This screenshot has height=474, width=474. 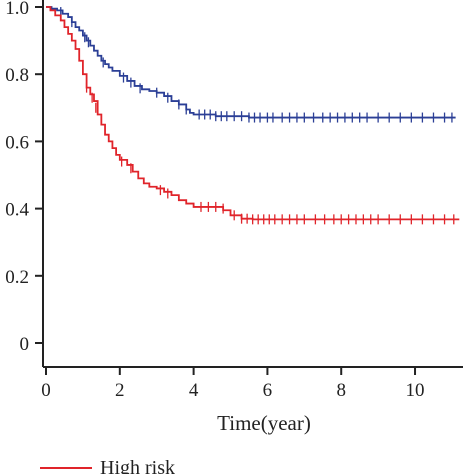 I want to click on x-tick-label: 0, so click(x=46, y=390).